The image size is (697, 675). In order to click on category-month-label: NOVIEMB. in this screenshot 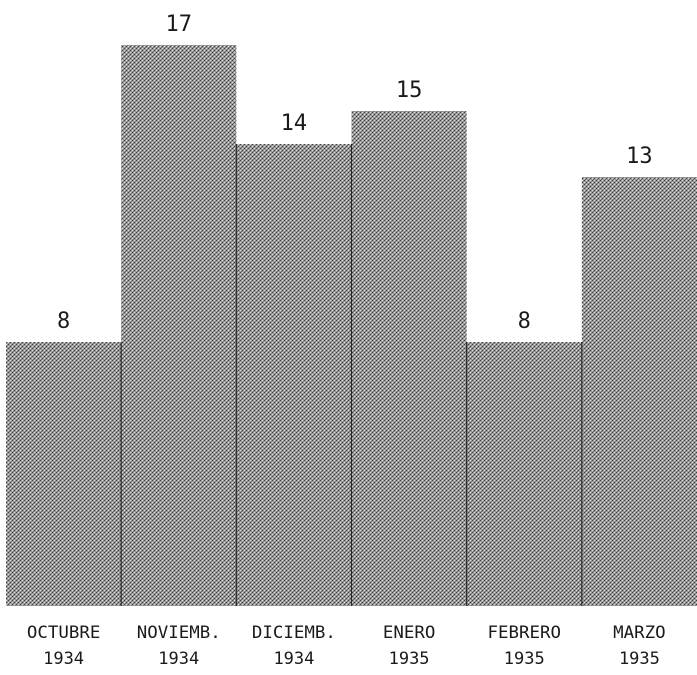, I will do `click(179, 633)`.